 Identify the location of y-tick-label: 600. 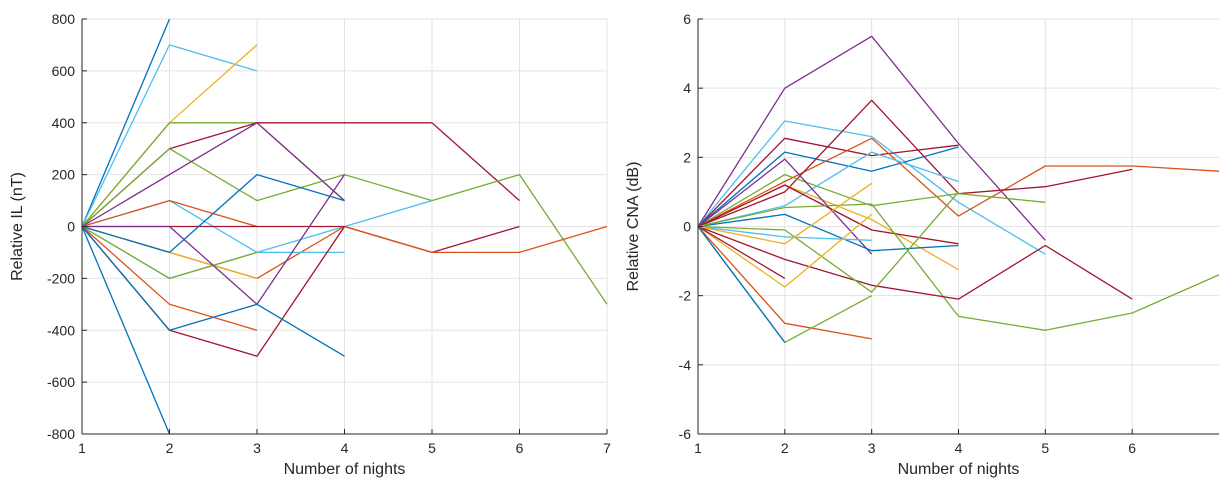
(64, 71).